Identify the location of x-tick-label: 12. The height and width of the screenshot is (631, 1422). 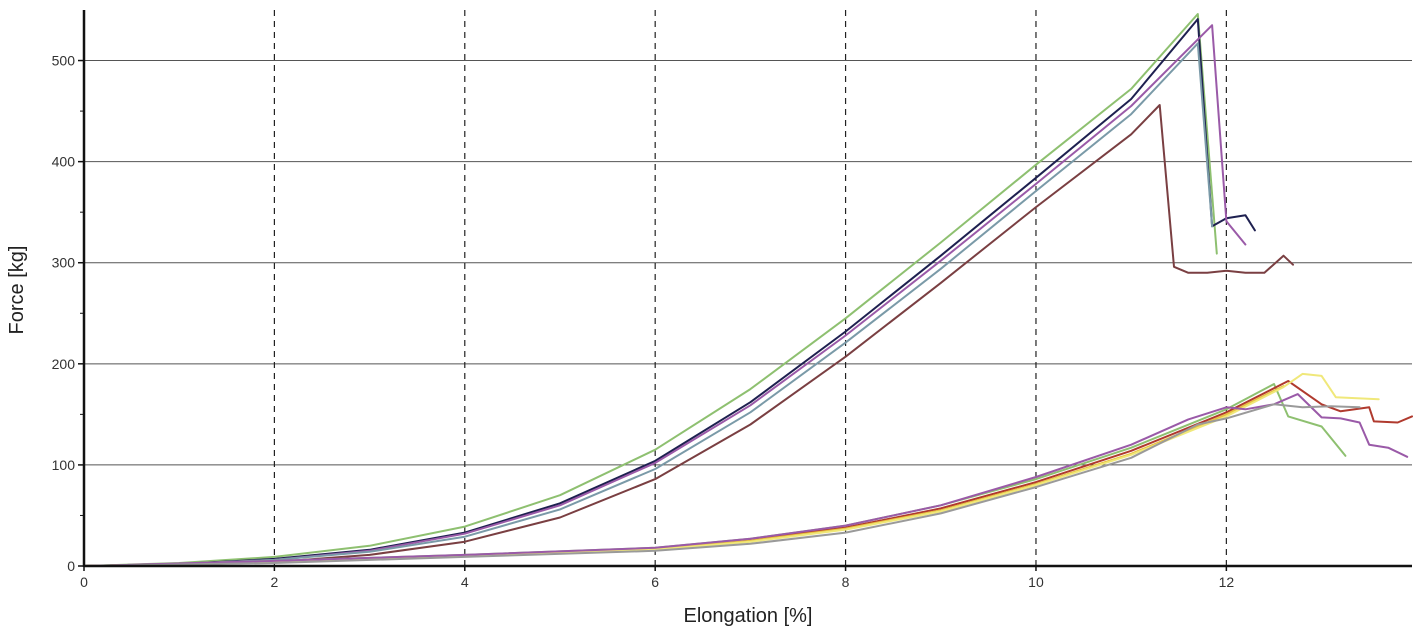
(1227, 582).